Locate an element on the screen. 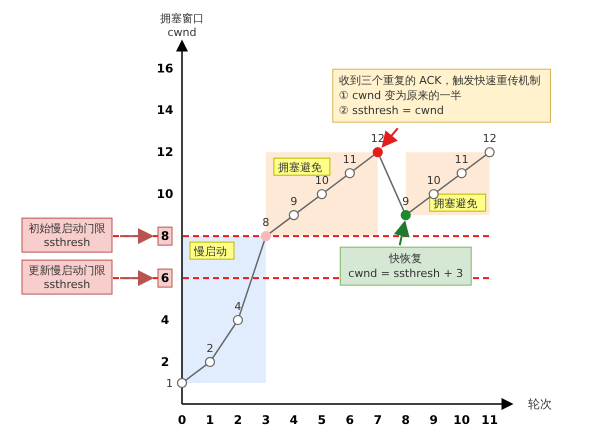 The width and height of the screenshot is (608, 431). y-tick-label: 8 is located at coordinates (165, 236).